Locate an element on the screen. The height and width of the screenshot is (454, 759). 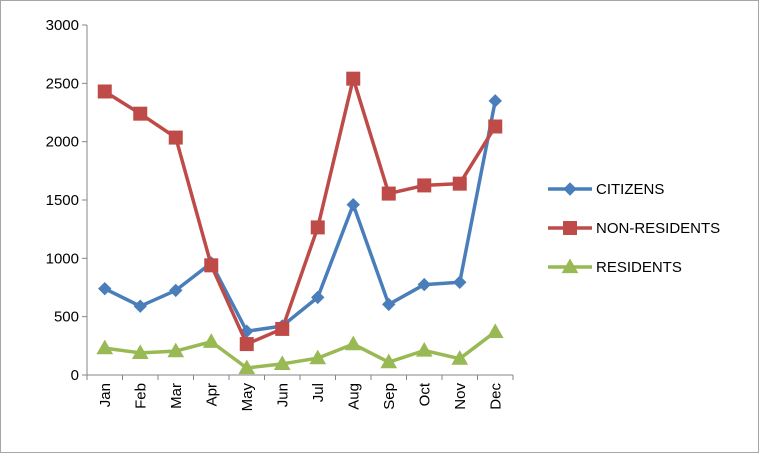
x-tick-label: Jun is located at coordinates (282, 395).